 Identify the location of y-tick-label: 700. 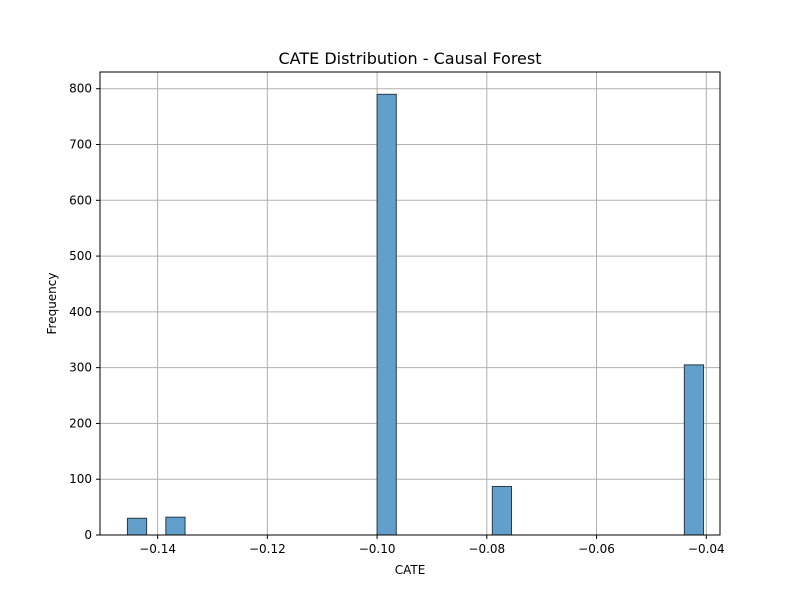
(80, 145).